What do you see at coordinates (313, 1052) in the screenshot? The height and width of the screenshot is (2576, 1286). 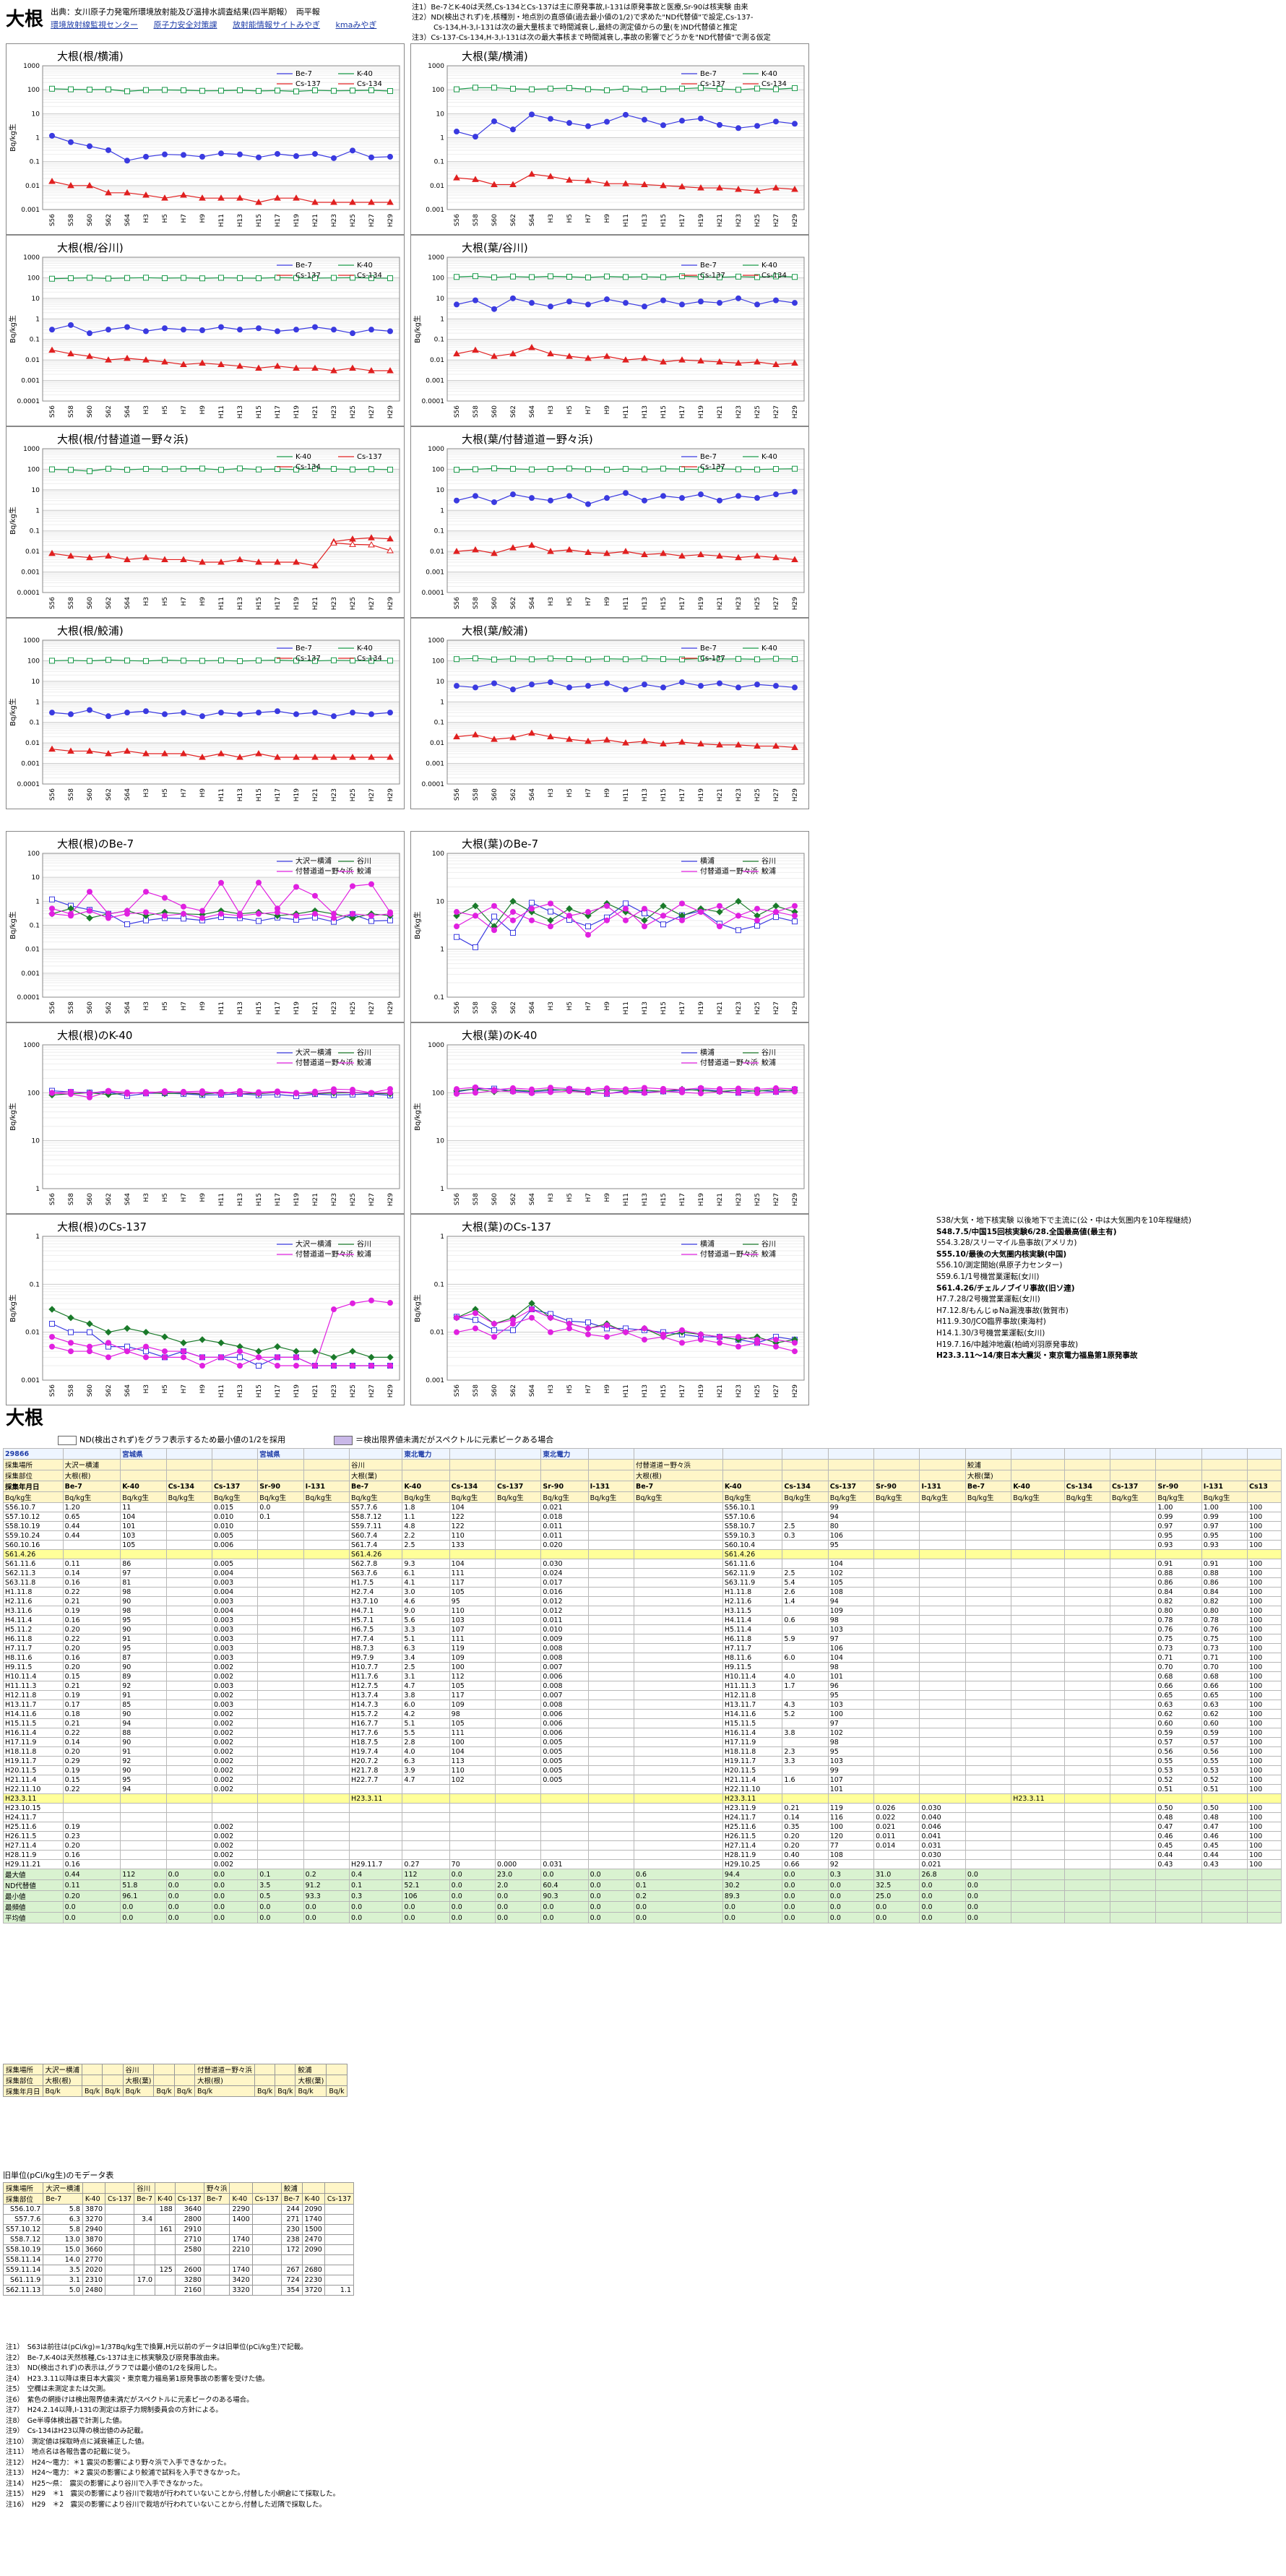 I see `legend-label: 大沢ー横浦` at bounding box center [313, 1052].